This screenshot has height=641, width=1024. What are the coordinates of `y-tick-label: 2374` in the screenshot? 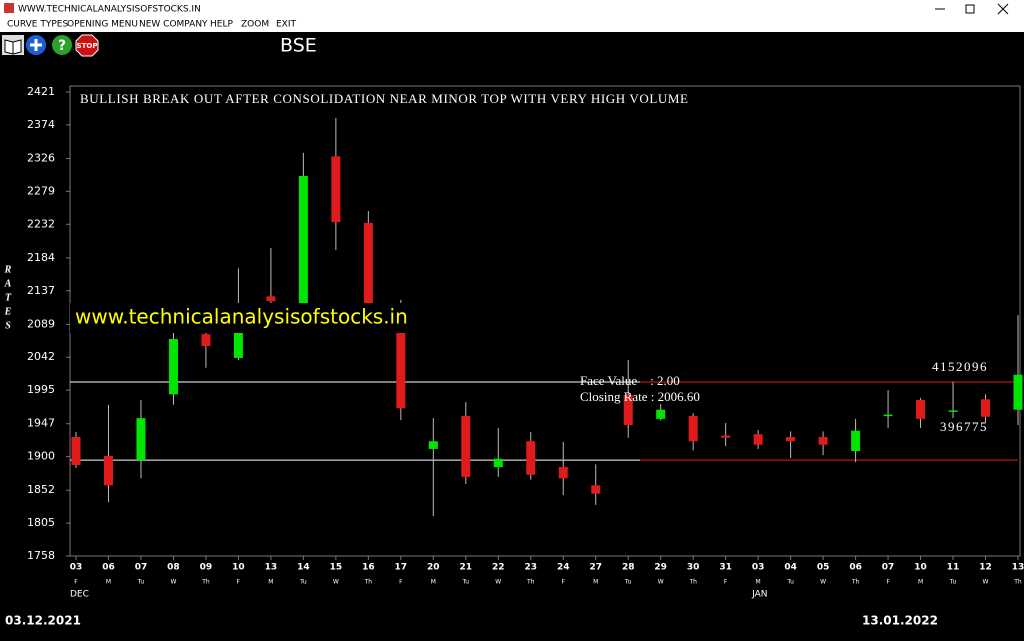 It's located at (41, 124).